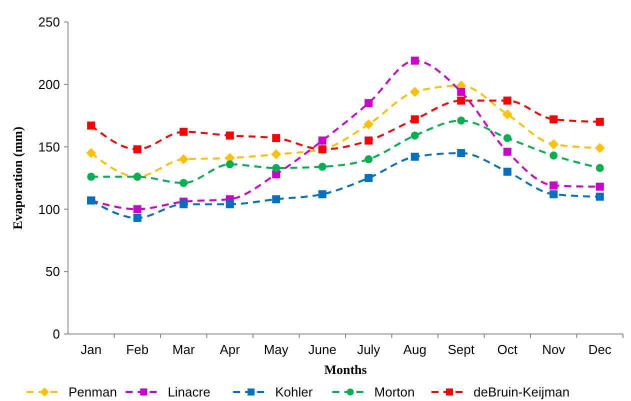  I want to click on x-tick-label: Apr, so click(230, 349).